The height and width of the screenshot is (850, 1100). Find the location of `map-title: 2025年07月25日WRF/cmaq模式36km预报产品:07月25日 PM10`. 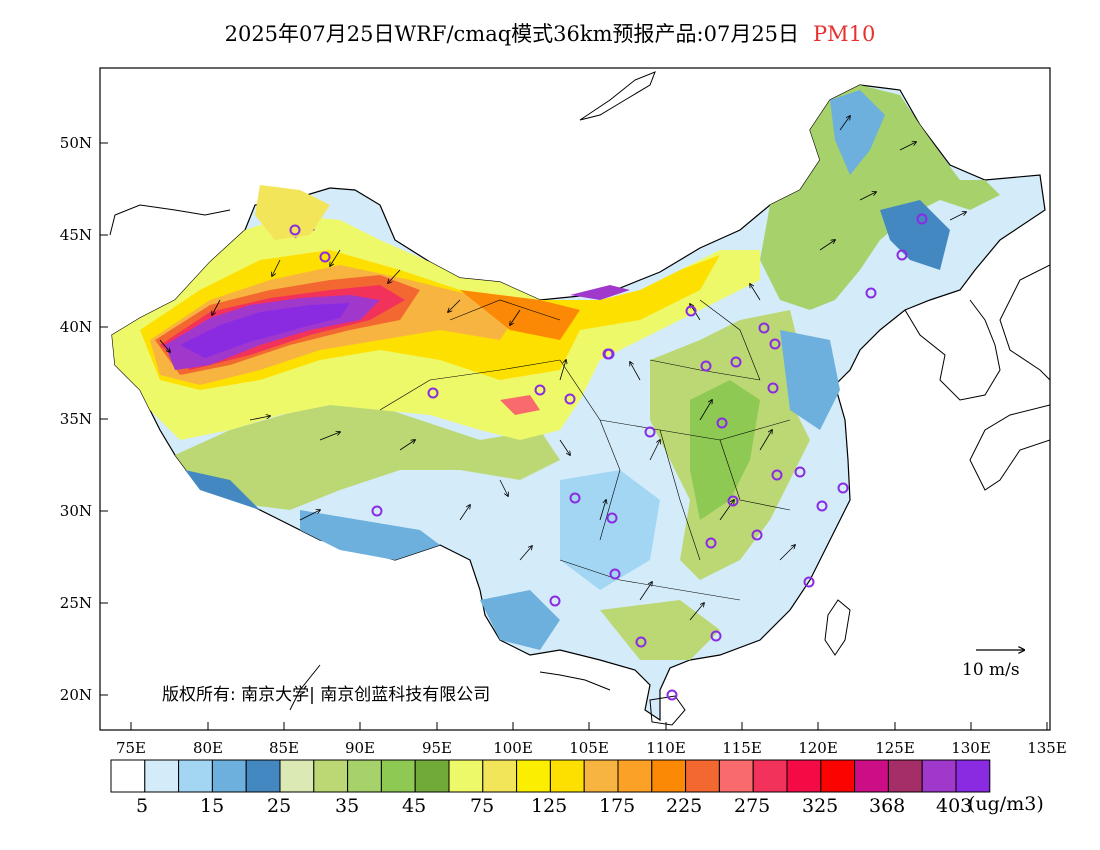

map-title: 2025年07月25日WRF/cmaq模式36km预报产品:07月25日 PM10 is located at coordinates (550, 33).